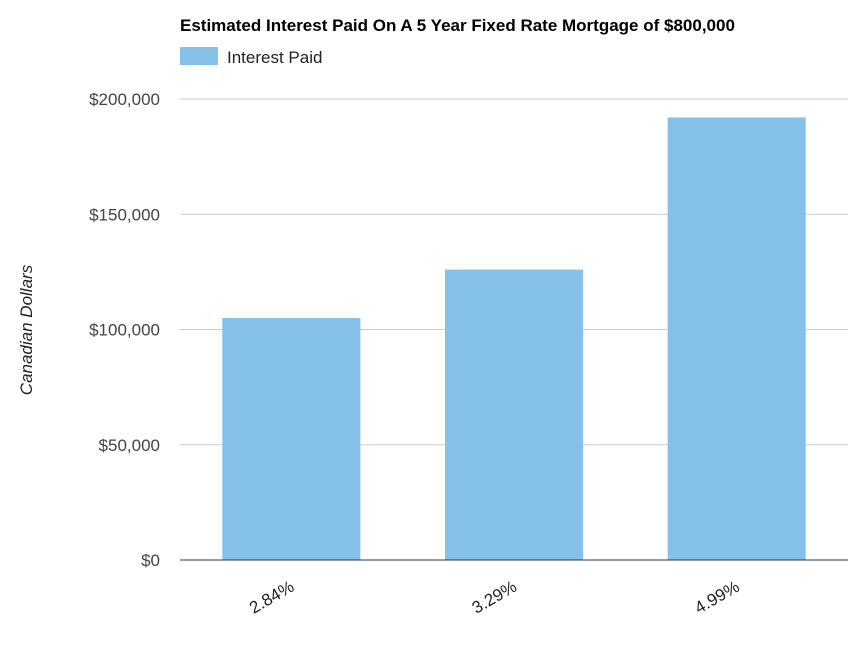 Image resolution: width=855 pixels, height=646 pixels. I want to click on y-tick-label: $150,000, so click(124, 214).